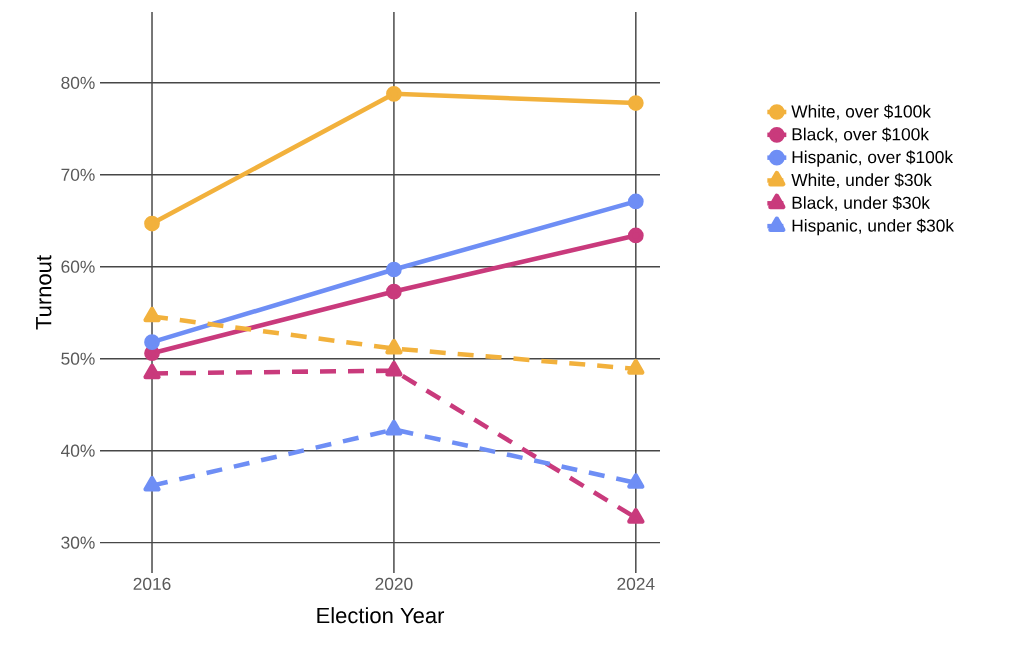  What do you see at coordinates (78, 82) in the screenshot?
I see `y-tick-label: 80%` at bounding box center [78, 82].